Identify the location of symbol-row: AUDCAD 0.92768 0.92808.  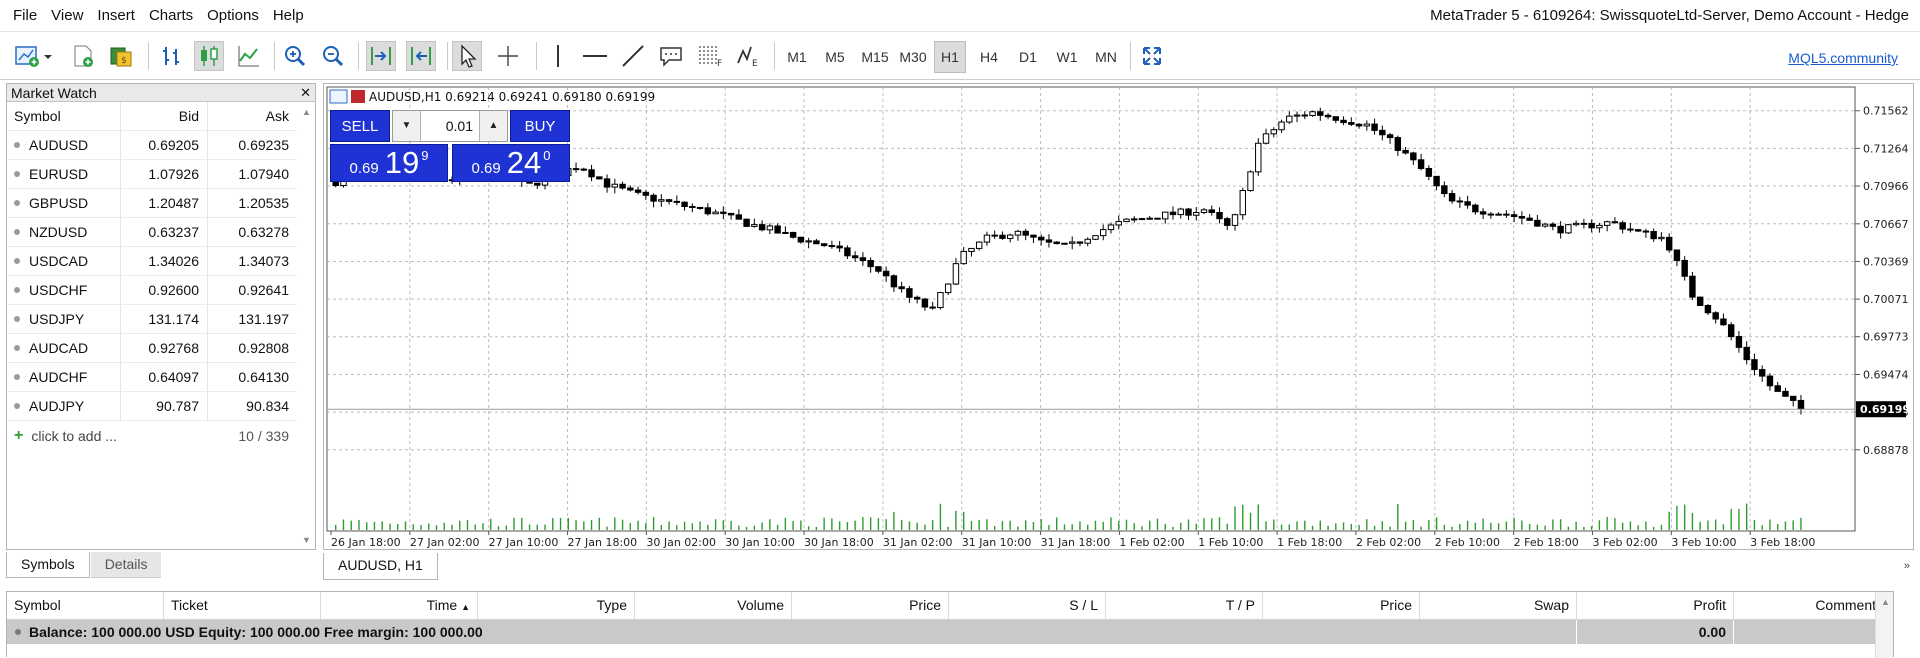
(152, 348).